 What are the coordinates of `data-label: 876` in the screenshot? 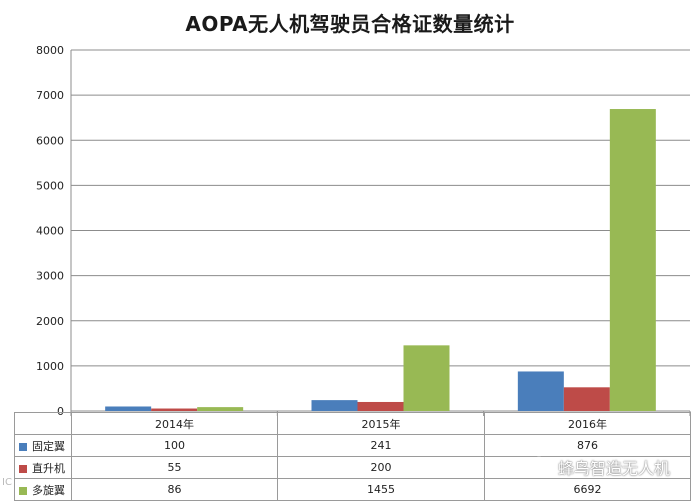 It's located at (587, 445).